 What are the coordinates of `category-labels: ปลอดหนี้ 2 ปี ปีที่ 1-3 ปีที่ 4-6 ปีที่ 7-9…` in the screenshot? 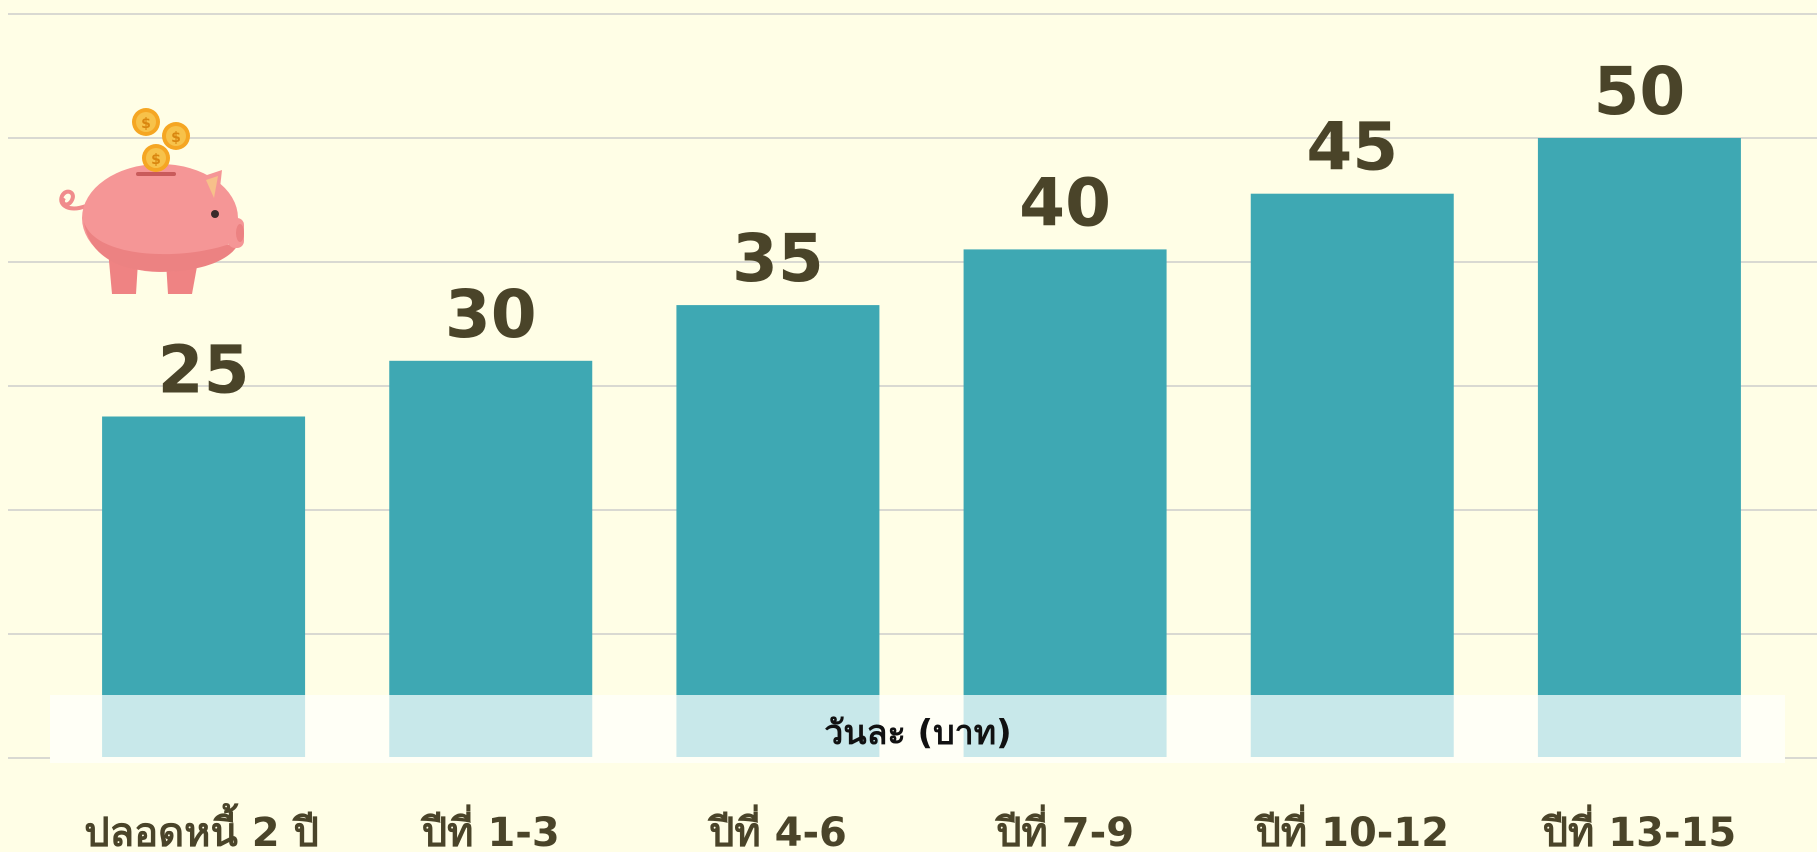 It's located at (910, 827).